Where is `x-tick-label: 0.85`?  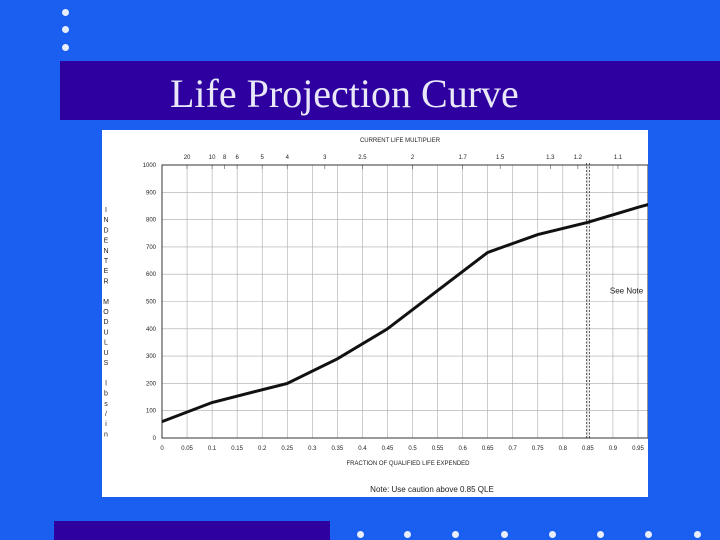
x-tick-label: 0.85 is located at coordinates (588, 449).